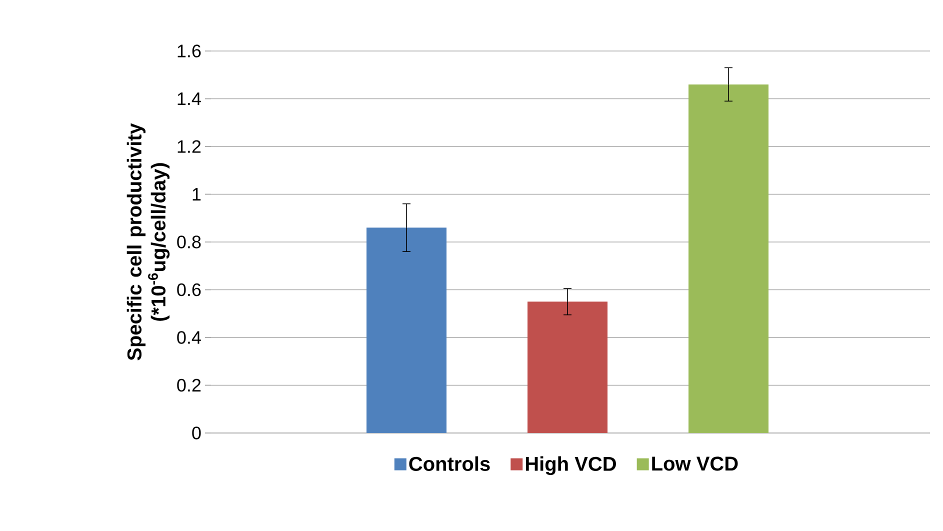 Image resolution: width=943 pixels, height=531 pixels. Describe the element at coordinates (189, 337) in the screenshot. I see `y-tick-label: 0.4` at that location.